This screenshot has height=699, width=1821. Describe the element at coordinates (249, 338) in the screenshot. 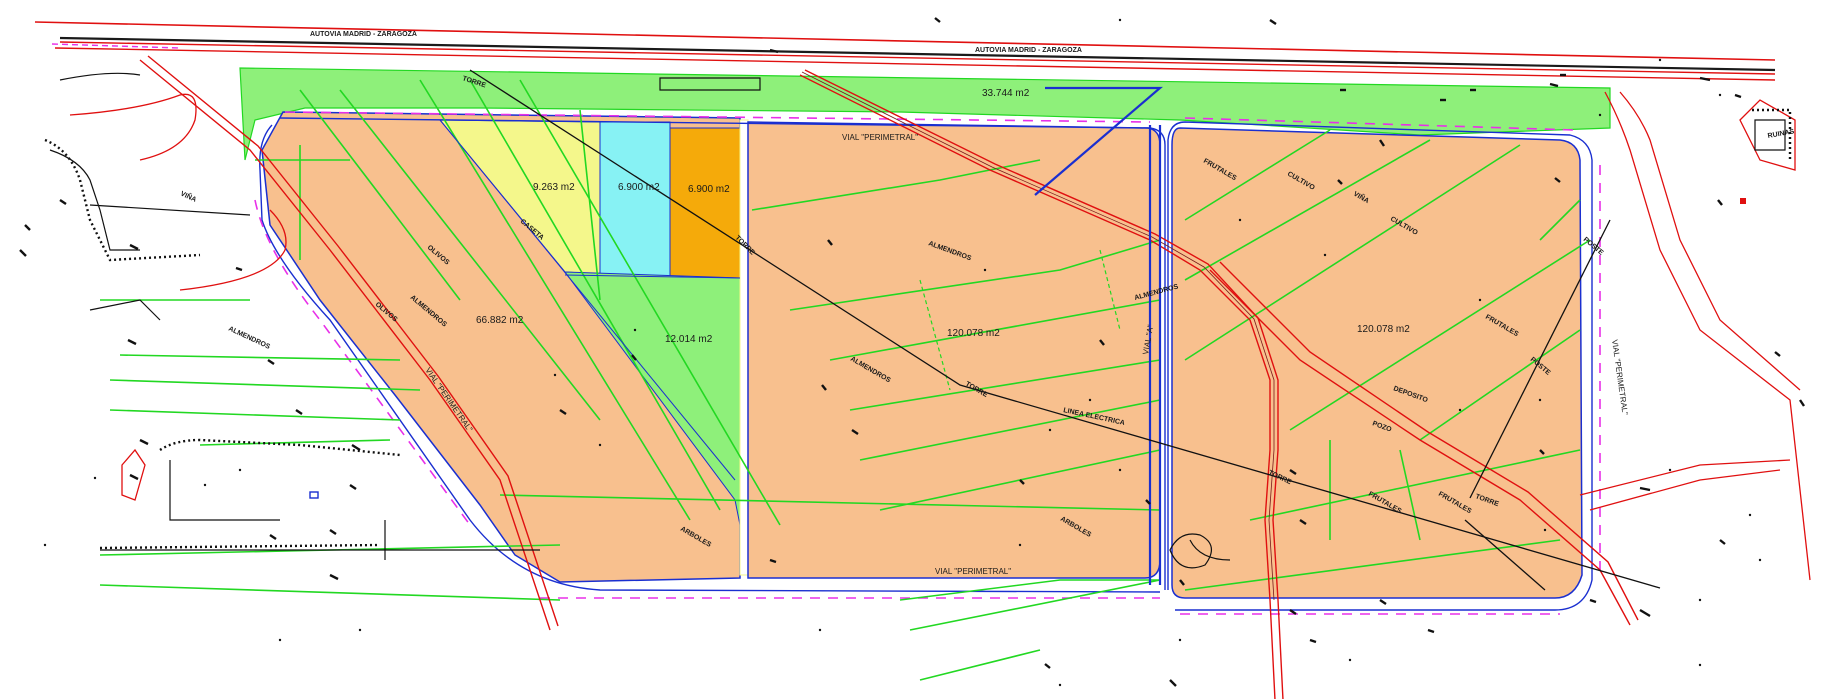

I see `almendros-label-2: ALMENDROS` at that location.